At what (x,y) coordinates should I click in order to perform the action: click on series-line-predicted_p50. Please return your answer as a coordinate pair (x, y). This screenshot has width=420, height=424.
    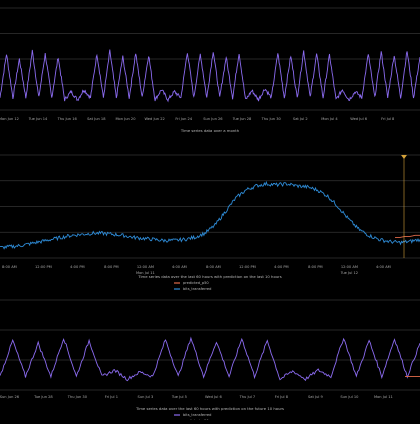
    Looking at the image, I should click on (407, 236).